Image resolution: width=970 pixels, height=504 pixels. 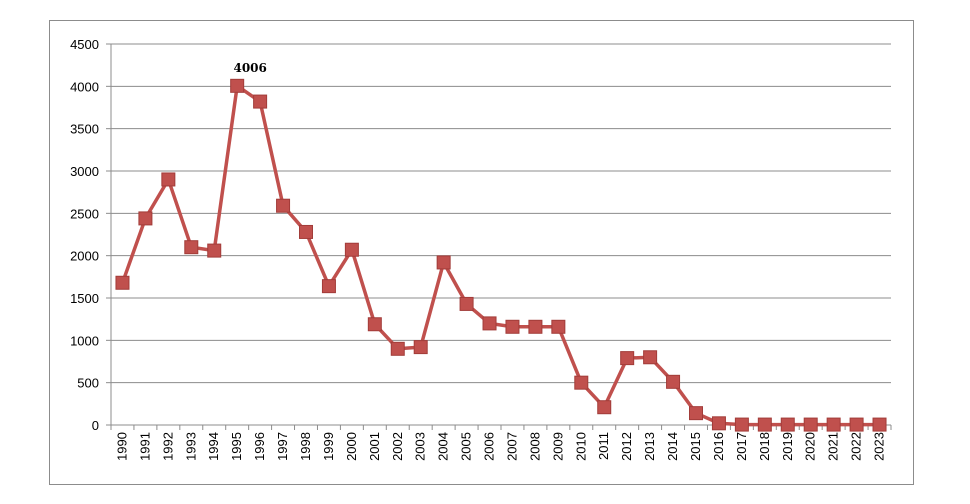 What do you see at coordinates (88, 383) in the screenshot?
I see `y-tick-label: 500` at bounding box center [88, 383].